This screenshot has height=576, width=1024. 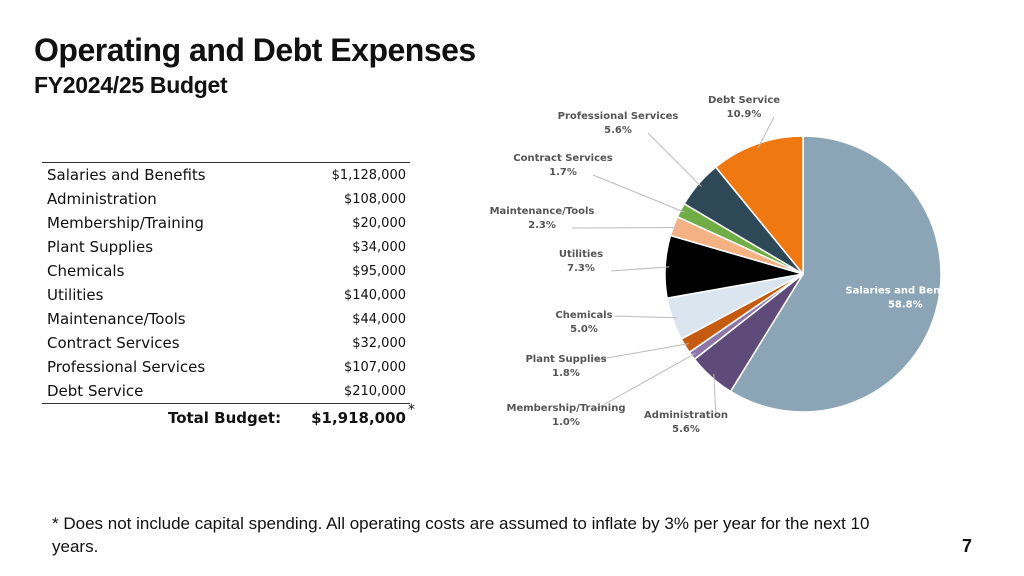 What do you see at coordinates (126, 175) in the screenshot?
I see `row-label: Salaries and Benefits` at bounding box center [126, 175].